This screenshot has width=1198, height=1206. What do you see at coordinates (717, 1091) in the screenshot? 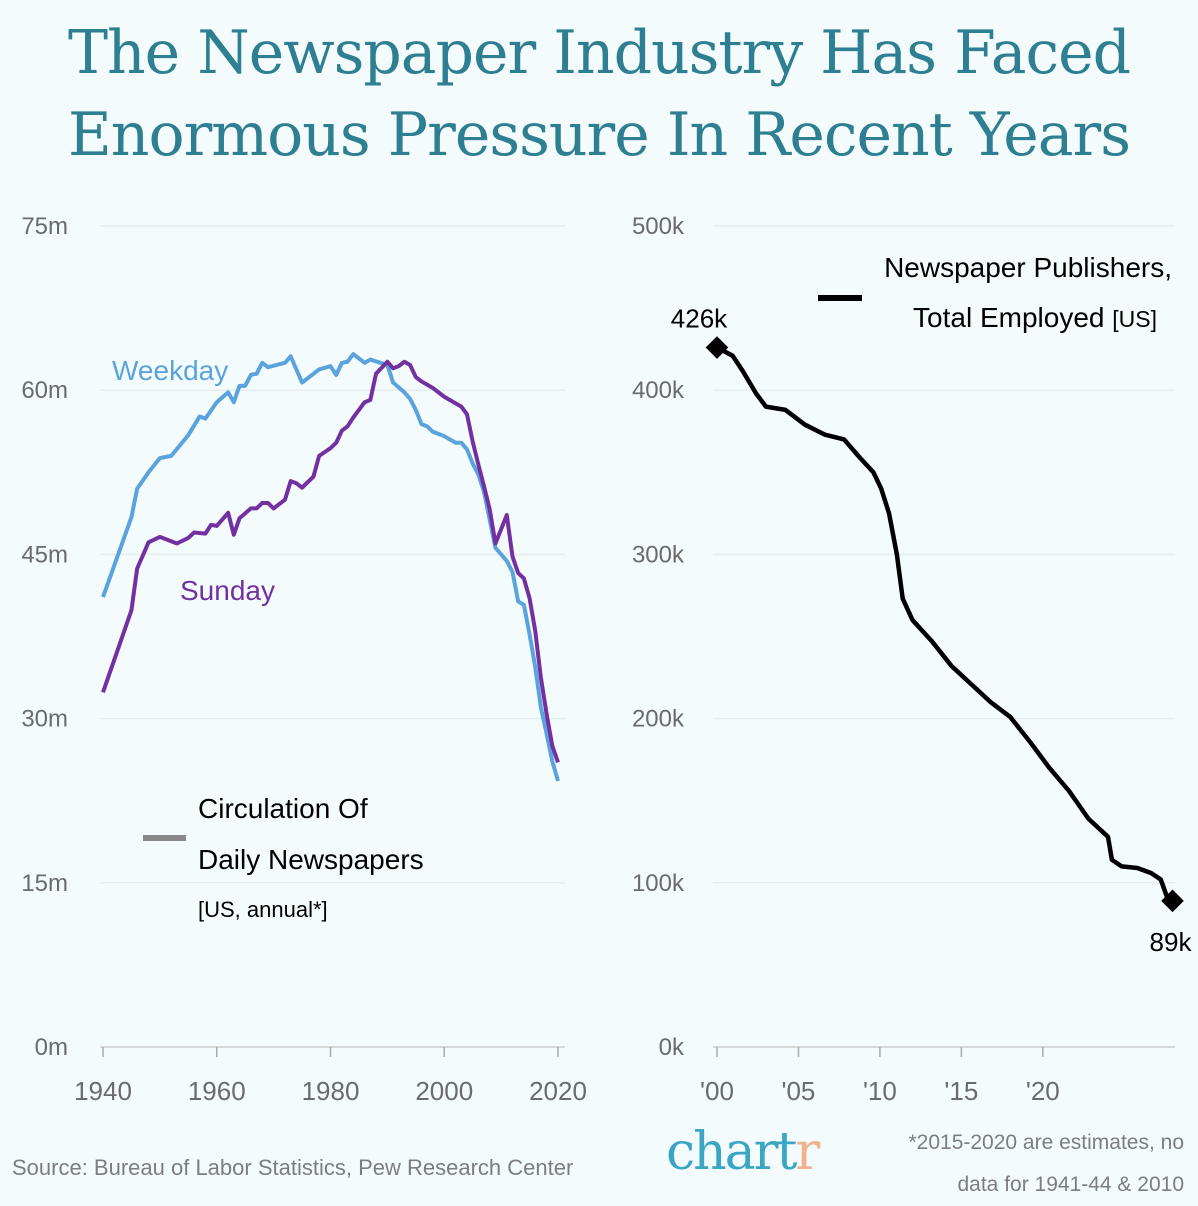
I see `x-tick-label: '00` at bounding box center [717, 1091].